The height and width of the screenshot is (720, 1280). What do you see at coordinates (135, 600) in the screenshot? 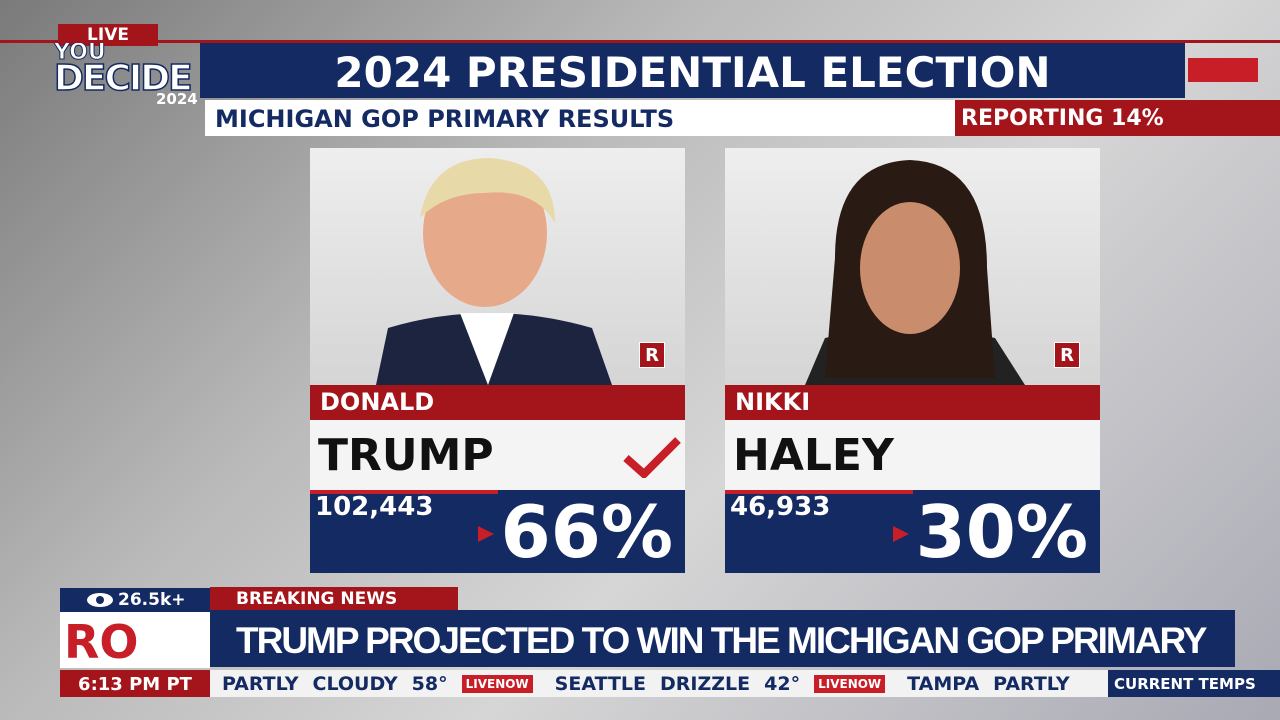
I see `views: 26.5k+` at bounding box center [135, 600].